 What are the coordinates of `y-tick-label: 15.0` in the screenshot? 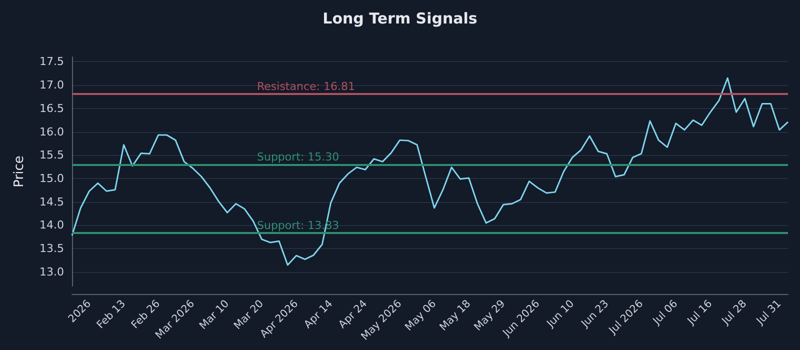 It's located at (52, 179).